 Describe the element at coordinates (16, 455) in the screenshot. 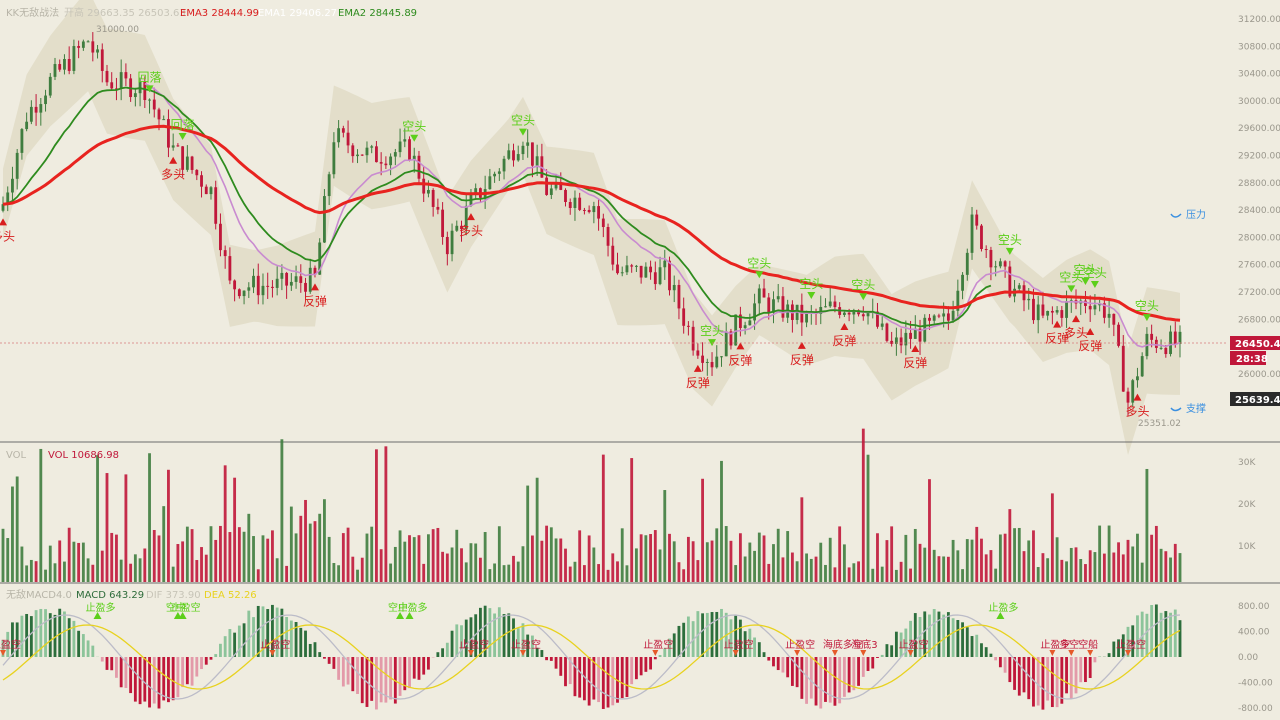

I see `vol-name: VOL` at that location.